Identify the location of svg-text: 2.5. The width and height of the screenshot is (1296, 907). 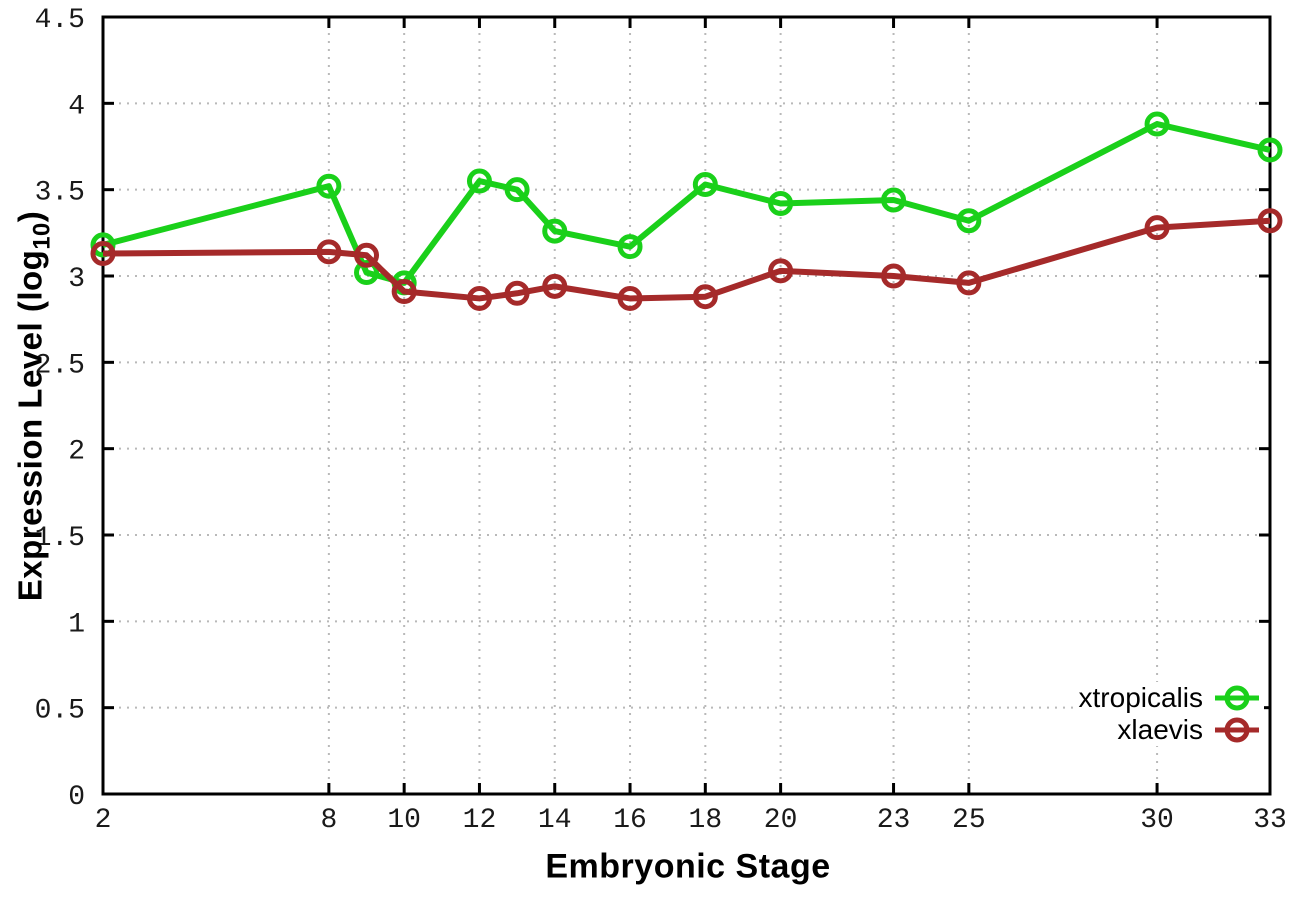
(60, 365).